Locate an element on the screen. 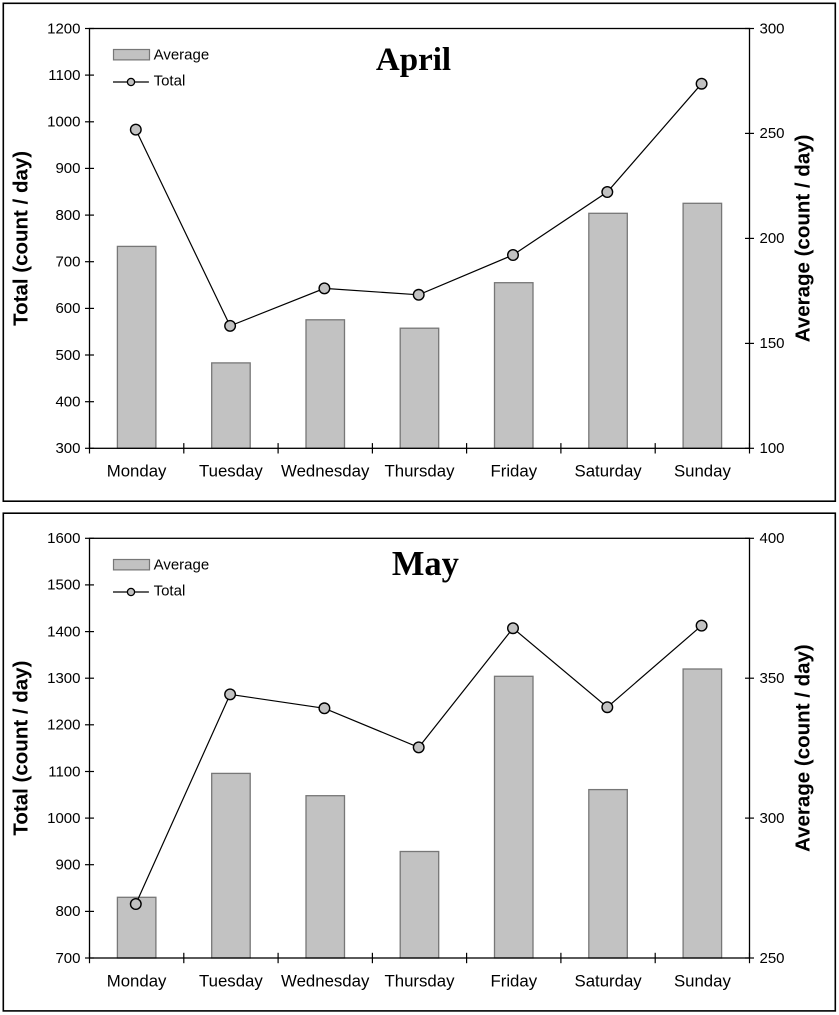 Image resolution: width=839 pixels, height=1015 pixels. svg-text: 100 is located at coordinates (772, 448).